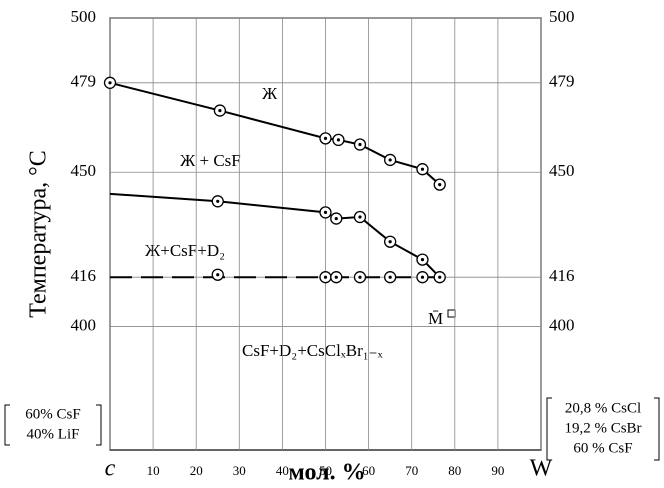 Image resolution: width=664 pixels, height=488 pixels. Describe the element at coordinates (411, 470) in the screenshot. I see `x-tick-label: 70` at that location.